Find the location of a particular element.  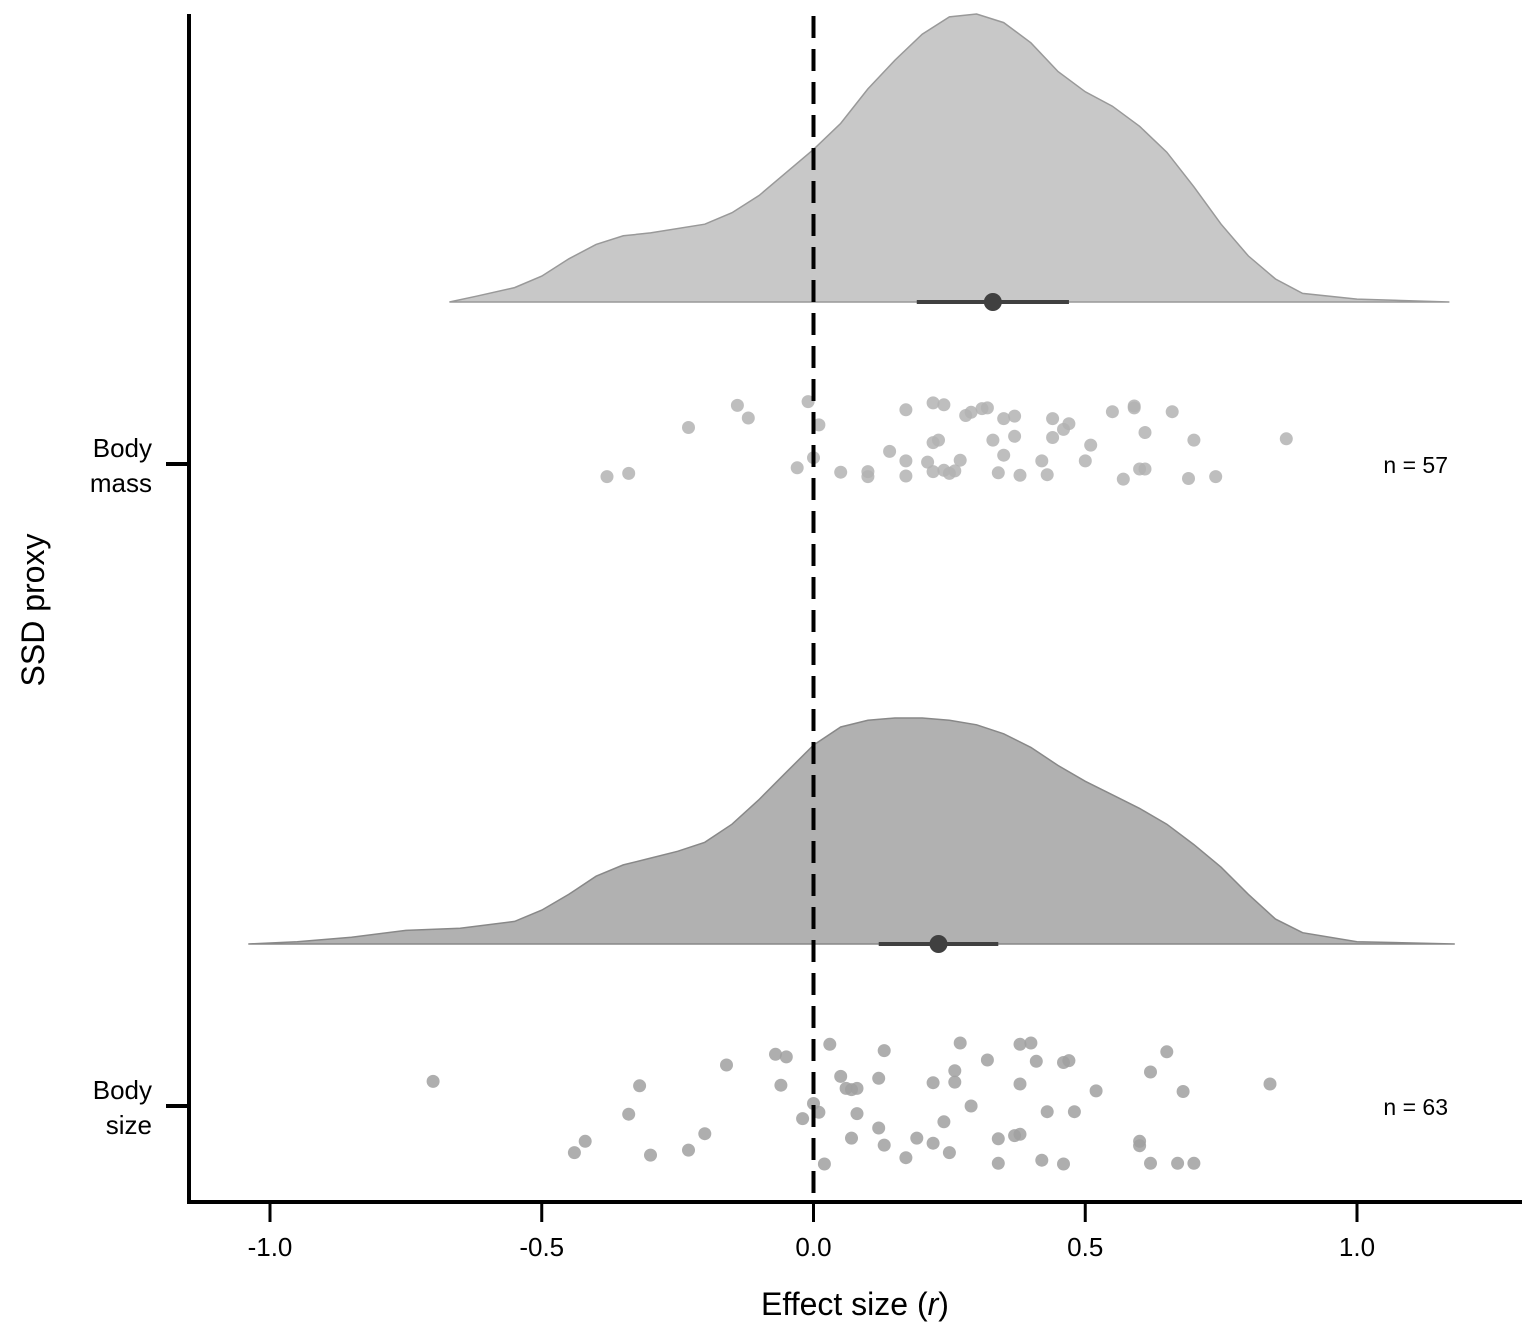

sample-size-label: n = 57 is located at coordinates (1415, 465).